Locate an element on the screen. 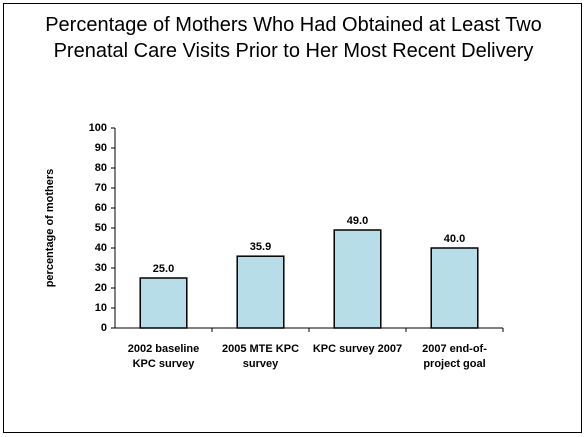  y-tick-label: 20 is located at coordinates (101, 288).